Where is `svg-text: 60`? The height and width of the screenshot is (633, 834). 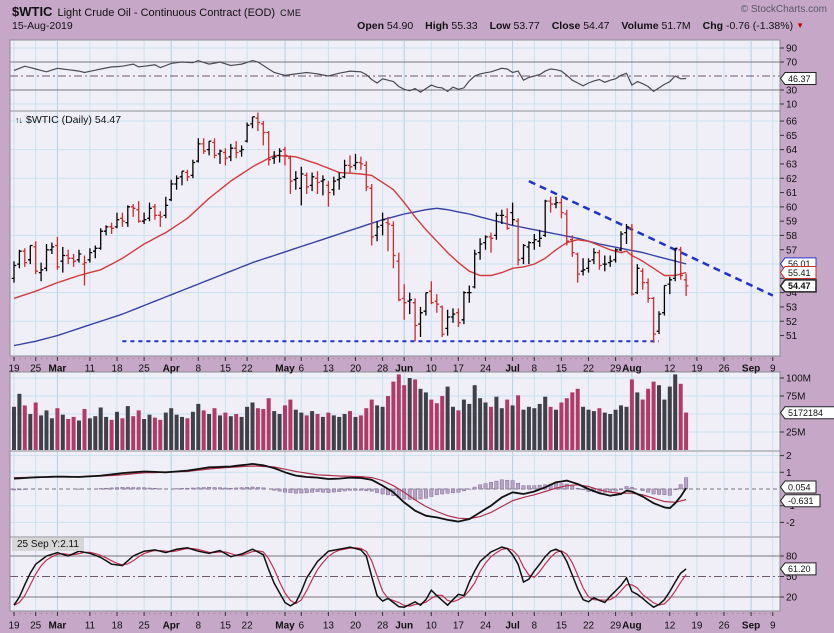 svg-text: 60 is located at coordinates (792, 207).